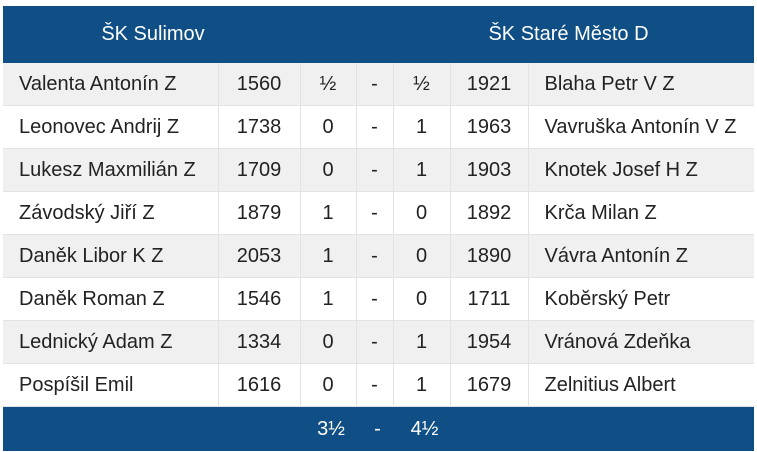 The width and height of the screenshot is (757, 452). What do you see at coordinates (111, 84) in the screenshot?
I see `home-player-name: Valenta Antonín Z` at bounding box center [111, 84].